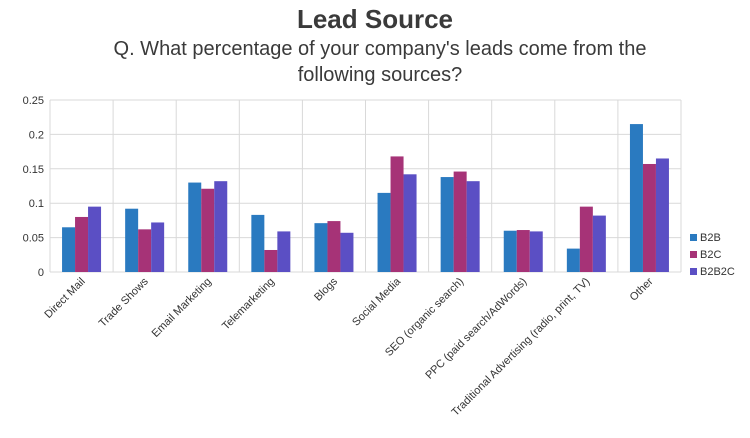  What do you see at coordinates (33, 239) in the screenshot?
I see `y-tick-label: 0.05` at bounding box center [33, 239].